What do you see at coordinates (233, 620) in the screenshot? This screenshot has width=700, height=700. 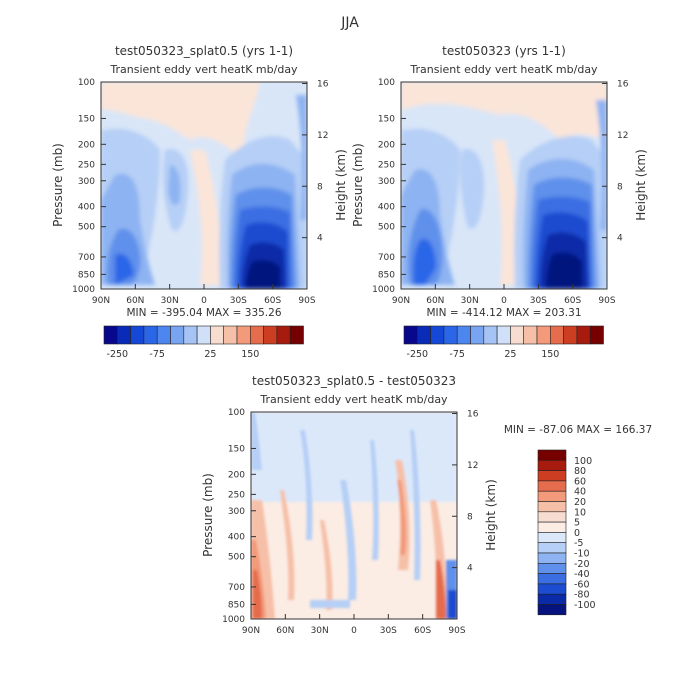 I see `y-tick-label: 1000` at bounding box center [233, 620].